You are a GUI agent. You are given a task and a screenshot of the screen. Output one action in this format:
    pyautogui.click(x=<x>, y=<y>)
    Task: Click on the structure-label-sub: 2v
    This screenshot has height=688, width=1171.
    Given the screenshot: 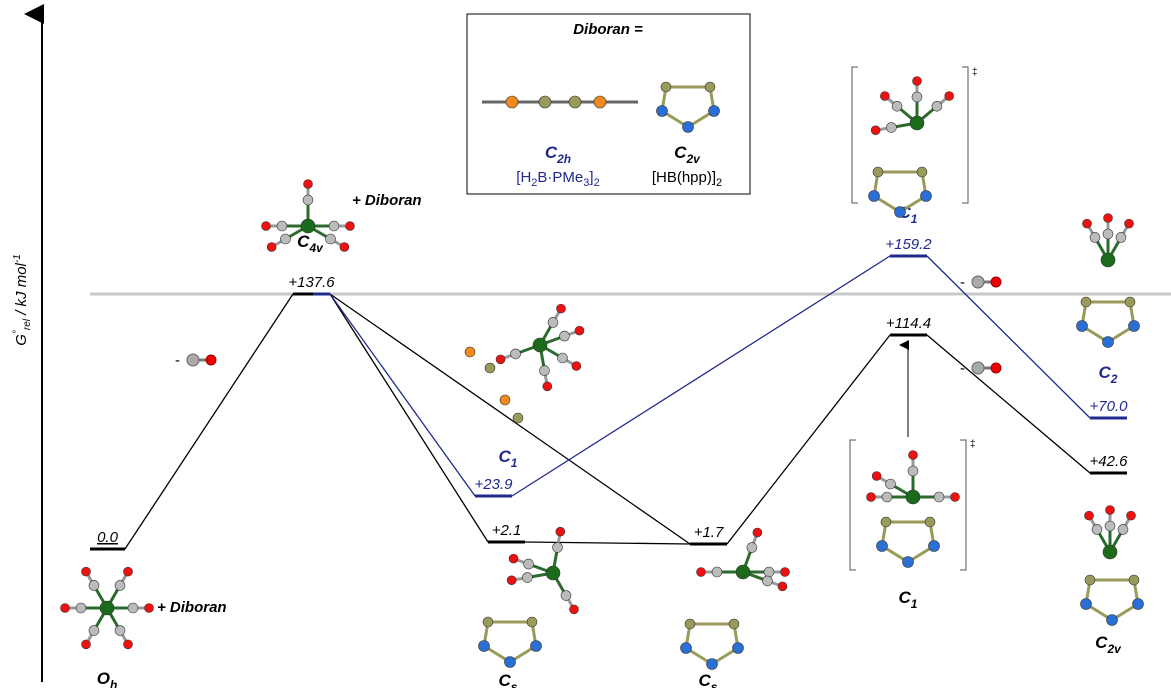 What is the action you would take?
    pyautogui.click(x=1114, y=649)
    